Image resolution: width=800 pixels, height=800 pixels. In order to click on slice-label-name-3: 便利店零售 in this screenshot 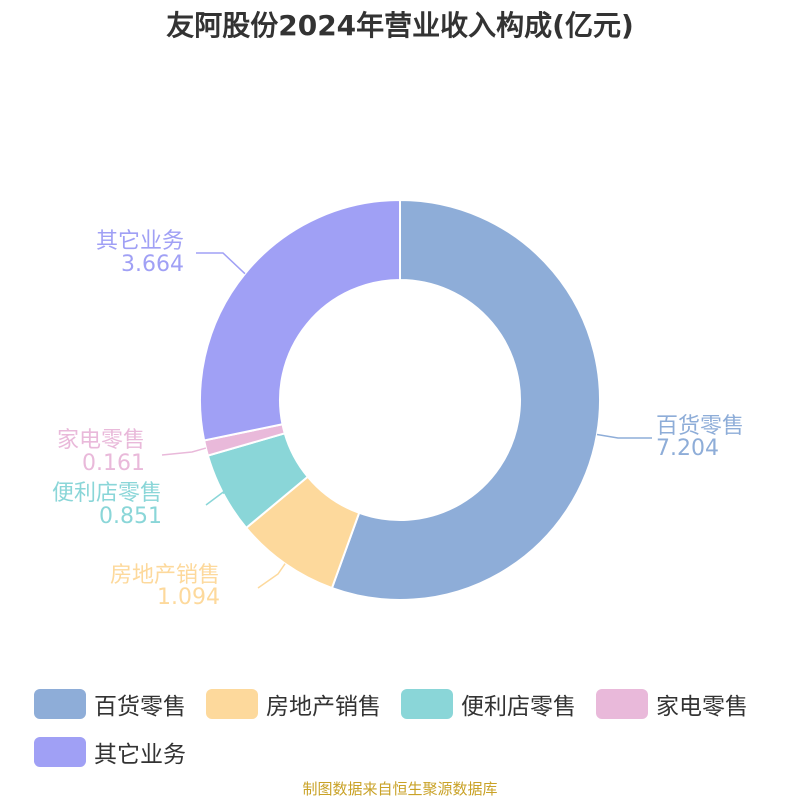, I will do `click(107, 493)`.